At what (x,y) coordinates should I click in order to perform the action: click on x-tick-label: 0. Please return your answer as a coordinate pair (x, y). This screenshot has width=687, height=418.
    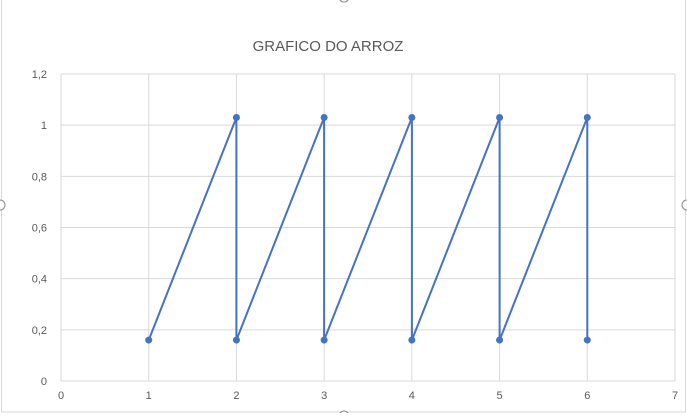
    Looking at the image, I should click on (61, 396).